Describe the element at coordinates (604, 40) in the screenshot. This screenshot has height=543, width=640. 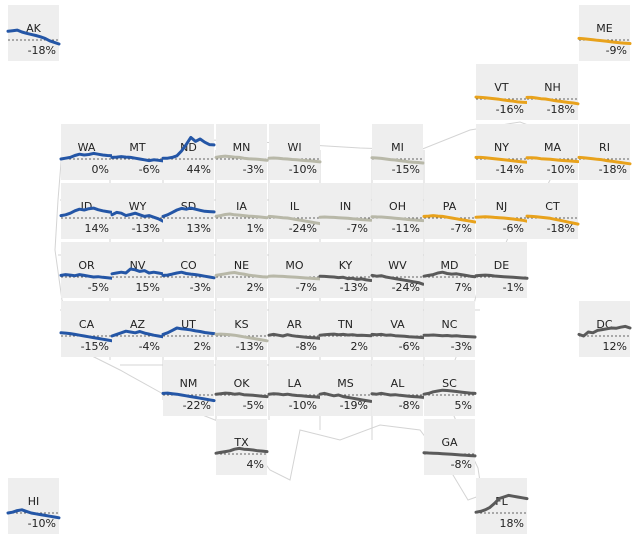
I see `sparkline-me` at that location.